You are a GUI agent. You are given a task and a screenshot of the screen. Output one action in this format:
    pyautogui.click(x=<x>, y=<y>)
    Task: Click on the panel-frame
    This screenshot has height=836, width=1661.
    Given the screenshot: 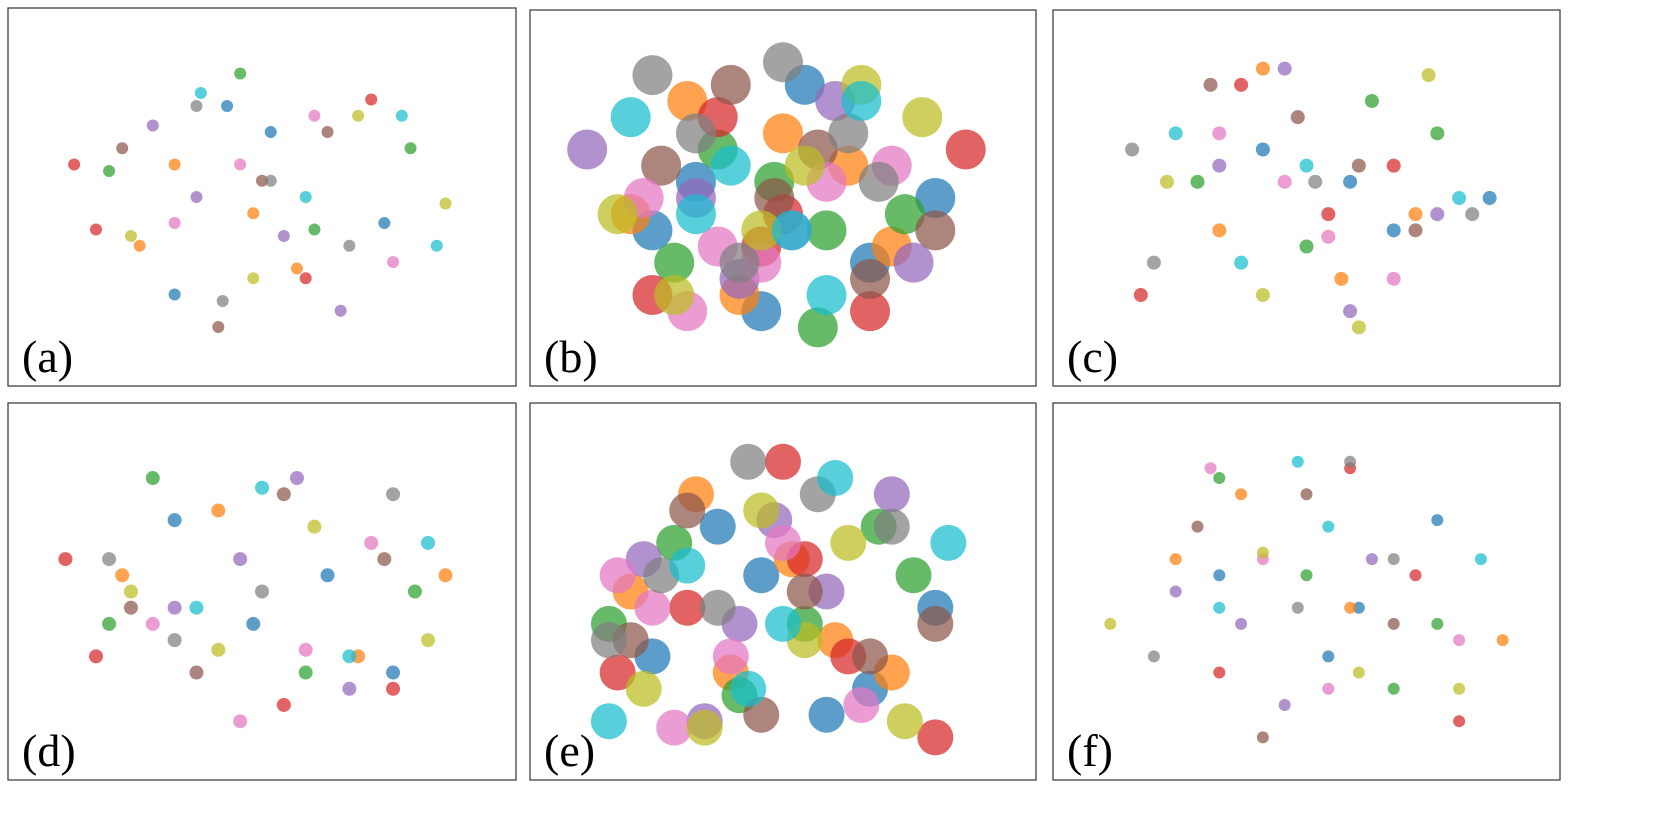 What is the action you would take?
    pyautogui.click(x=1306, y=198)
    